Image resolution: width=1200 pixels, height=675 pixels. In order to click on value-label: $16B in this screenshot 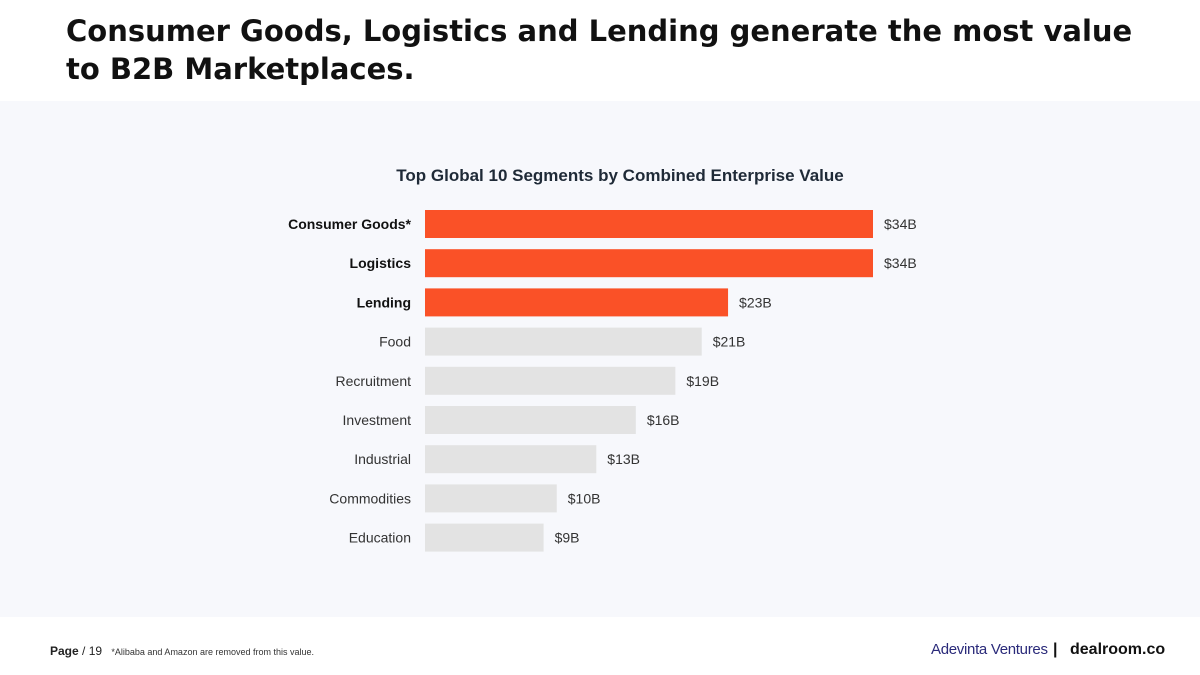, I will do `click(663, 420)`.